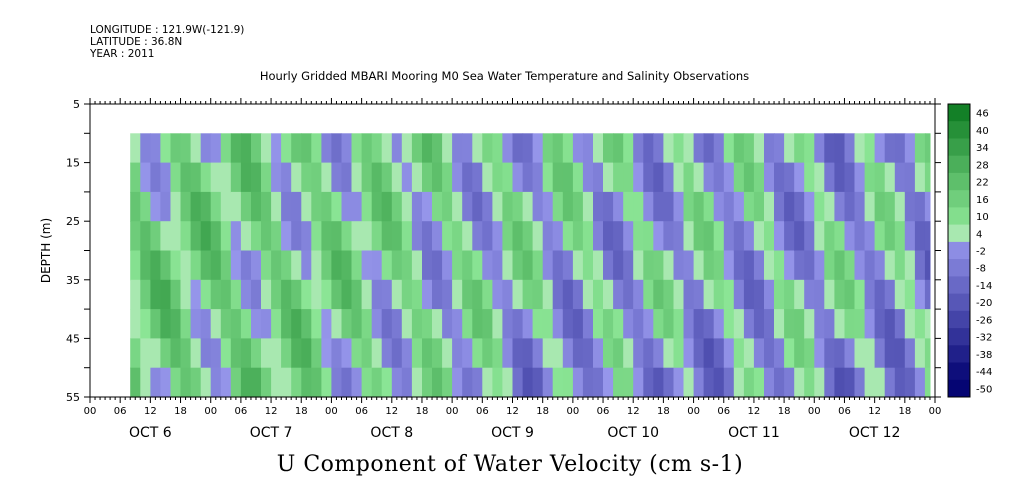 This screenshot has width=1009, height=504. What do you see at coordinates (981, 252) in the screenshot?
I see `colorbar-label: -2` at bounding box center [981, 252].